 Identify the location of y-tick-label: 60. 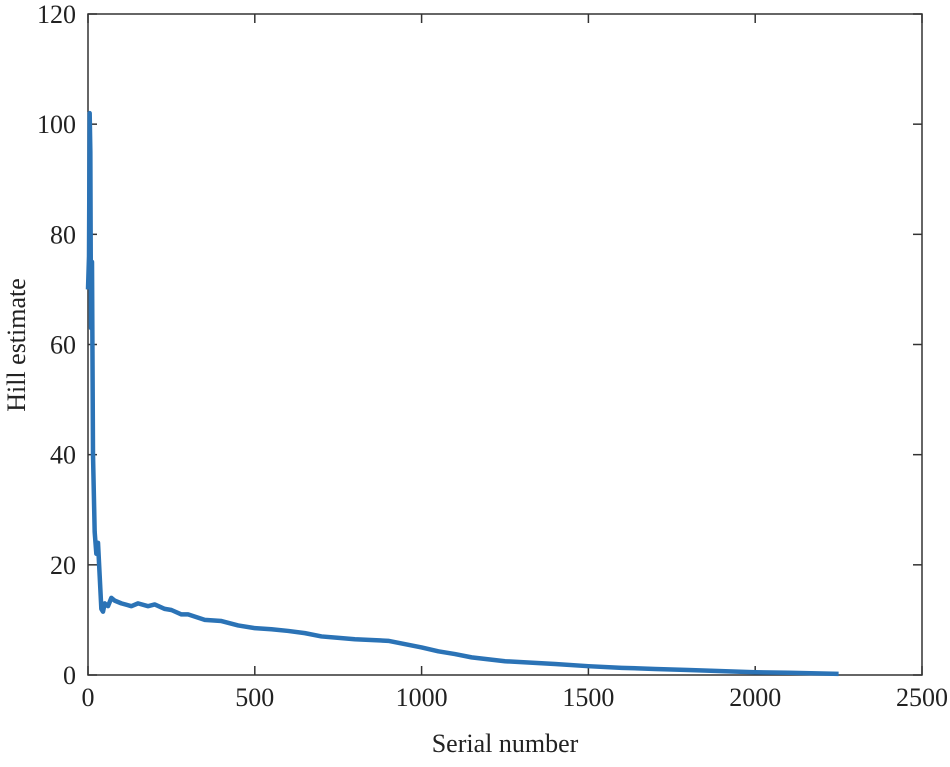
(63, 345).